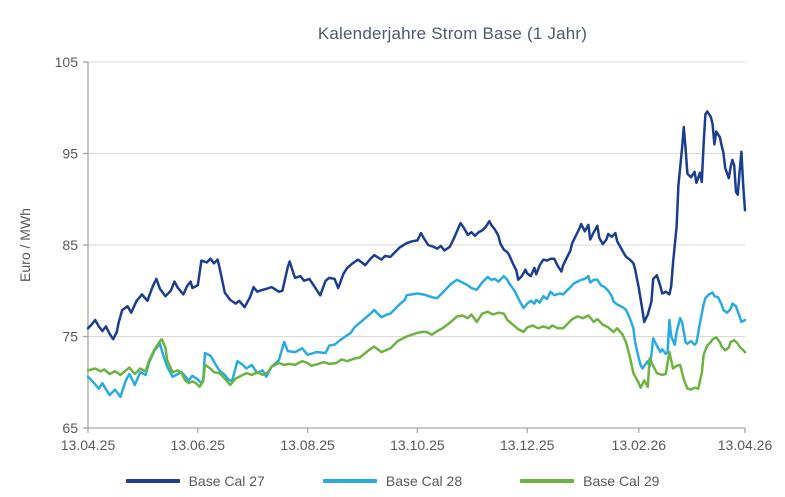  What do you see at coordinates (639, 445) in the screenshot?
I see `x-tick-label: 13.02.26` at bounding box center [639, 445].